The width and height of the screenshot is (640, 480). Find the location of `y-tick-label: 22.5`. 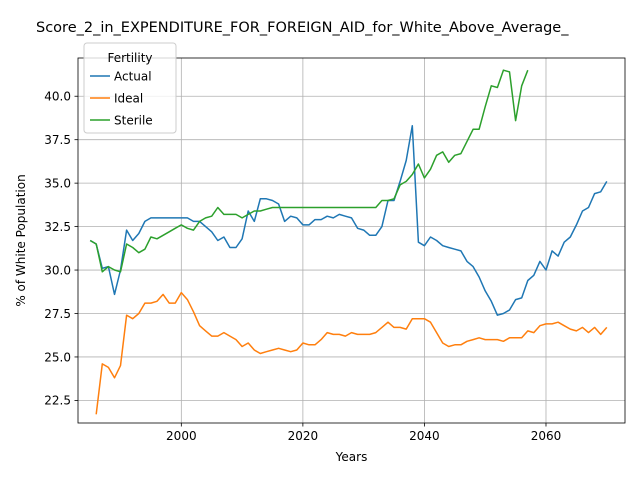

y-tick-label: 22.5 is located at coordinates (57, 401).